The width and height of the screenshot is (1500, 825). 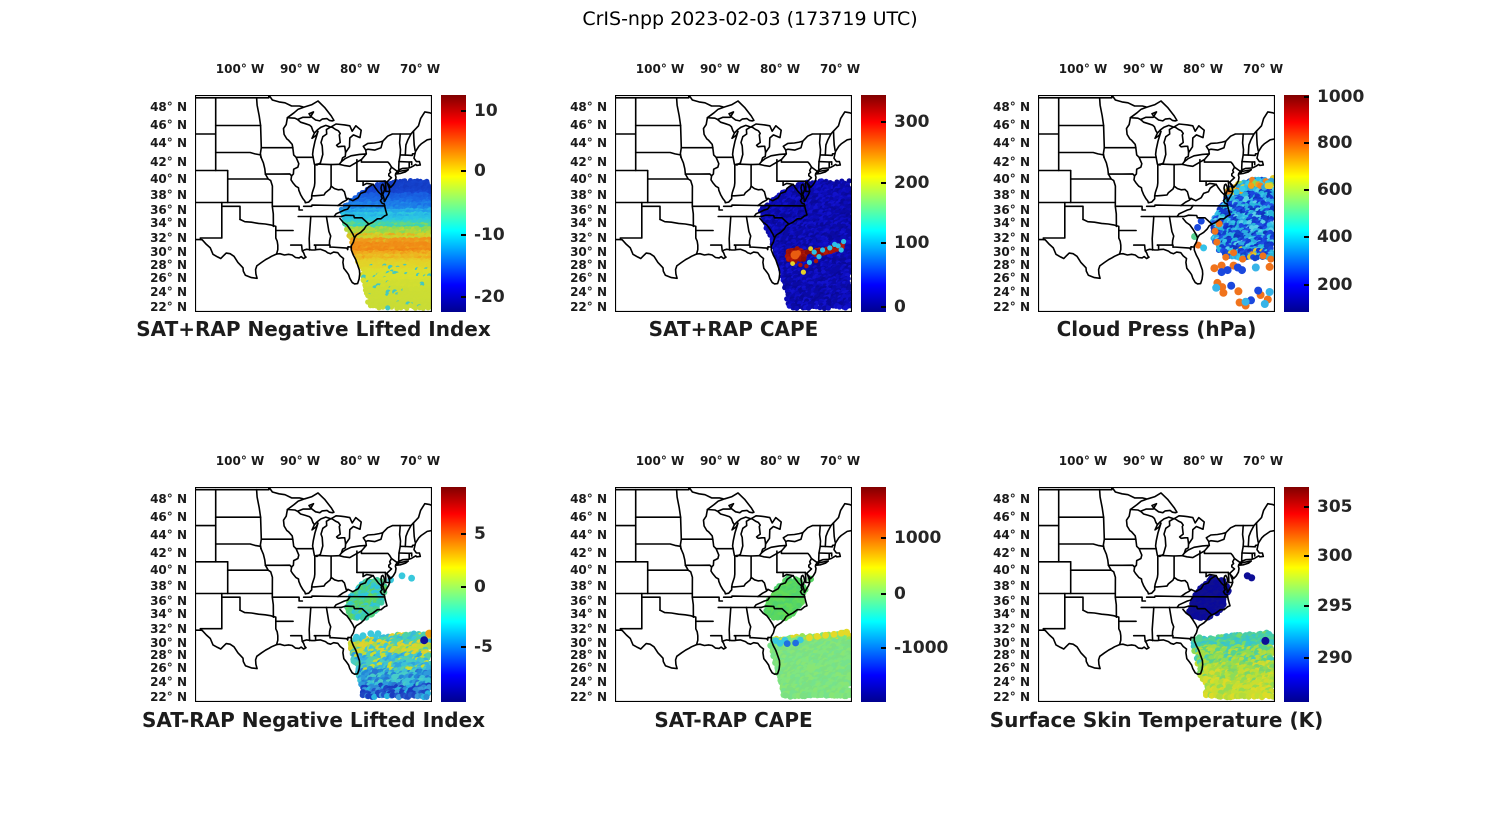 I want to click on colorbar-tick-label: -1000, so click(x=921, y=648).